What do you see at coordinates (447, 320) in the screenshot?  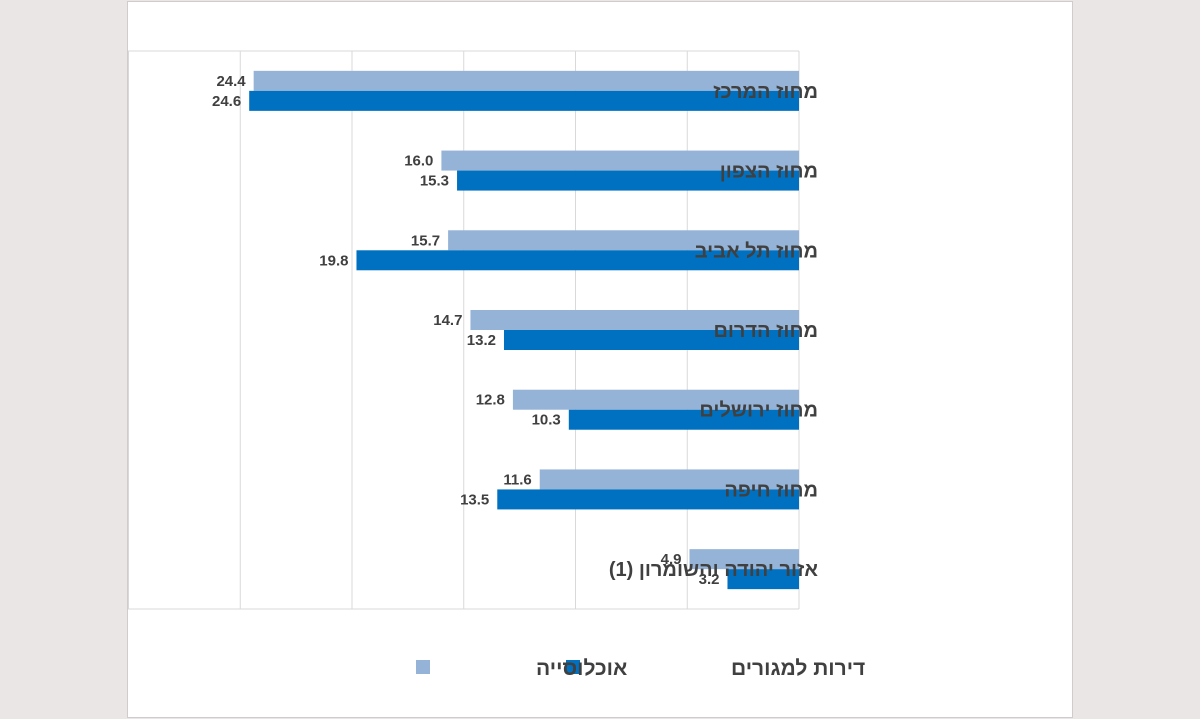 I see `data-label: 14.7` at bounding box center [447, 320].